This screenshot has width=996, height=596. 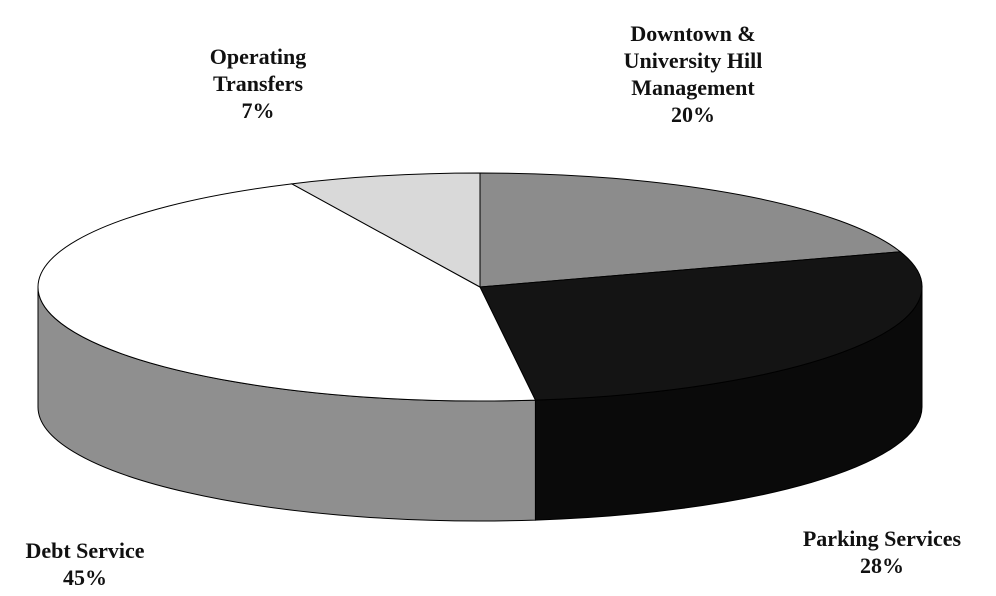 I want to click on slice-label: Debt Service, so click(x=85, y=550).